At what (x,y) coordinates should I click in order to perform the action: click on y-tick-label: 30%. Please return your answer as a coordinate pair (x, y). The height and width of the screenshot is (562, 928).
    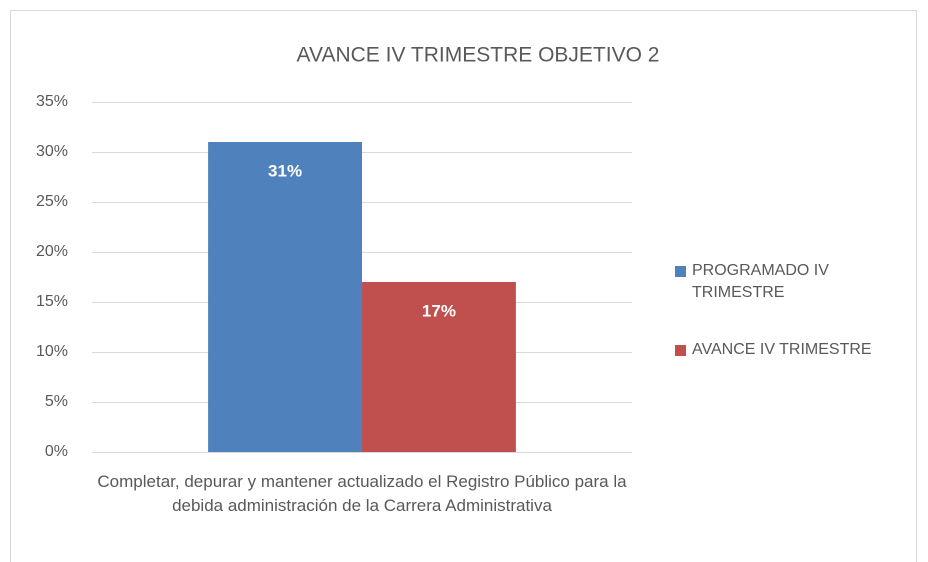
    Looking at the image, I should click on (52, 151).